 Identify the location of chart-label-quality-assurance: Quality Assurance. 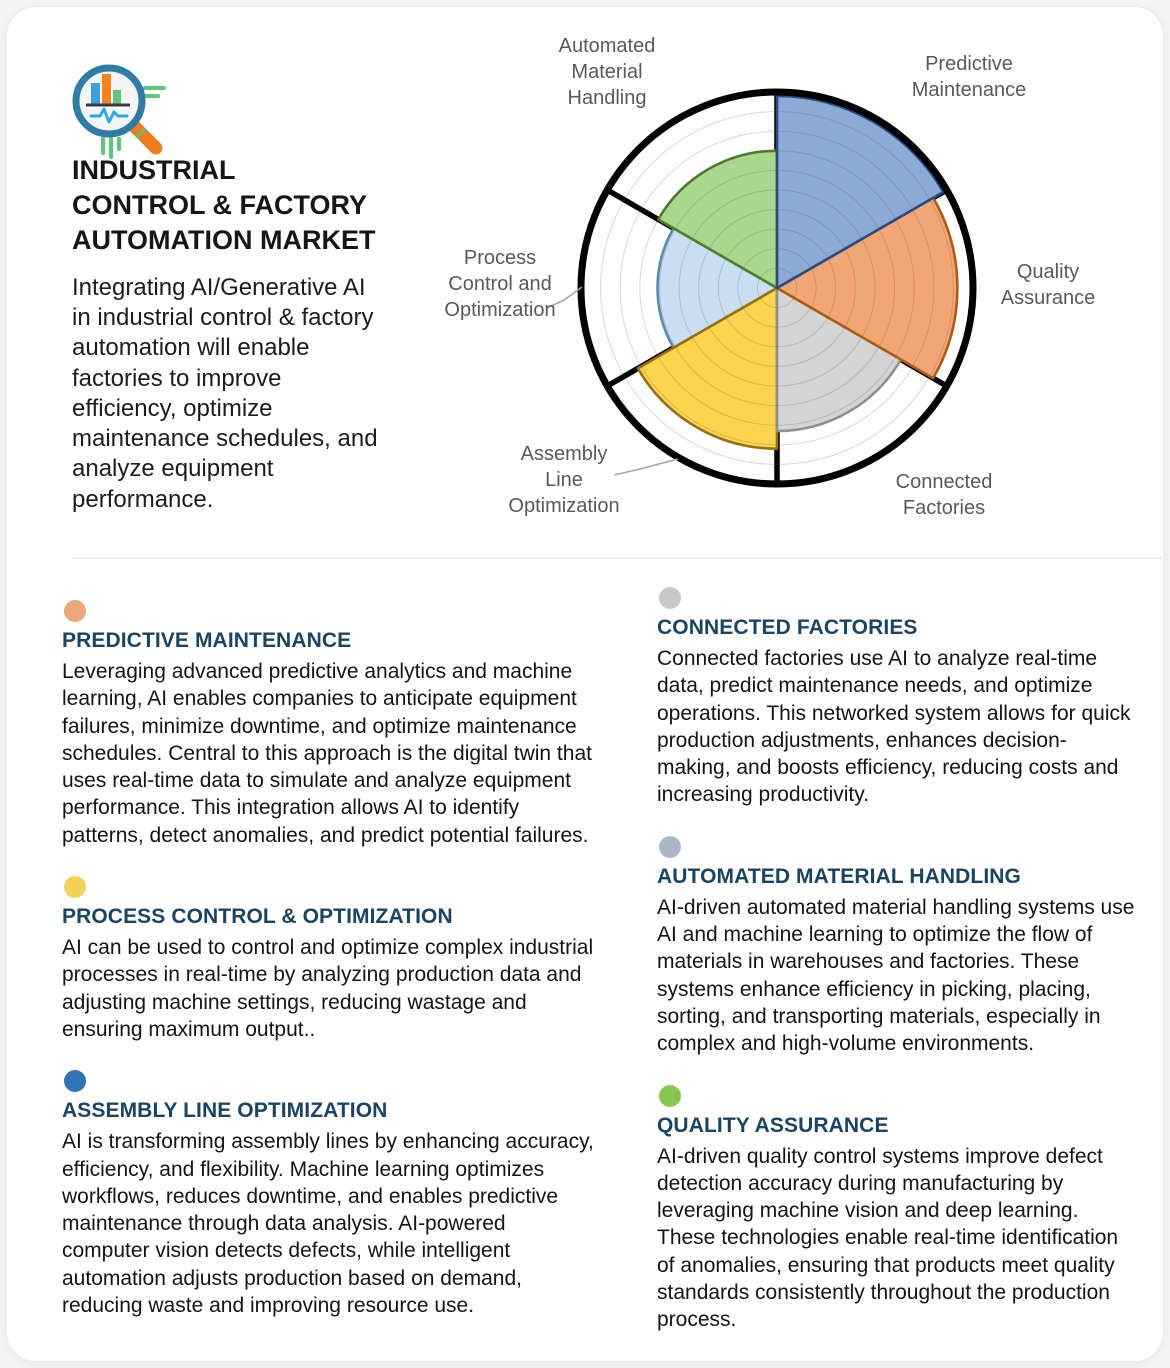
(1048, 285).